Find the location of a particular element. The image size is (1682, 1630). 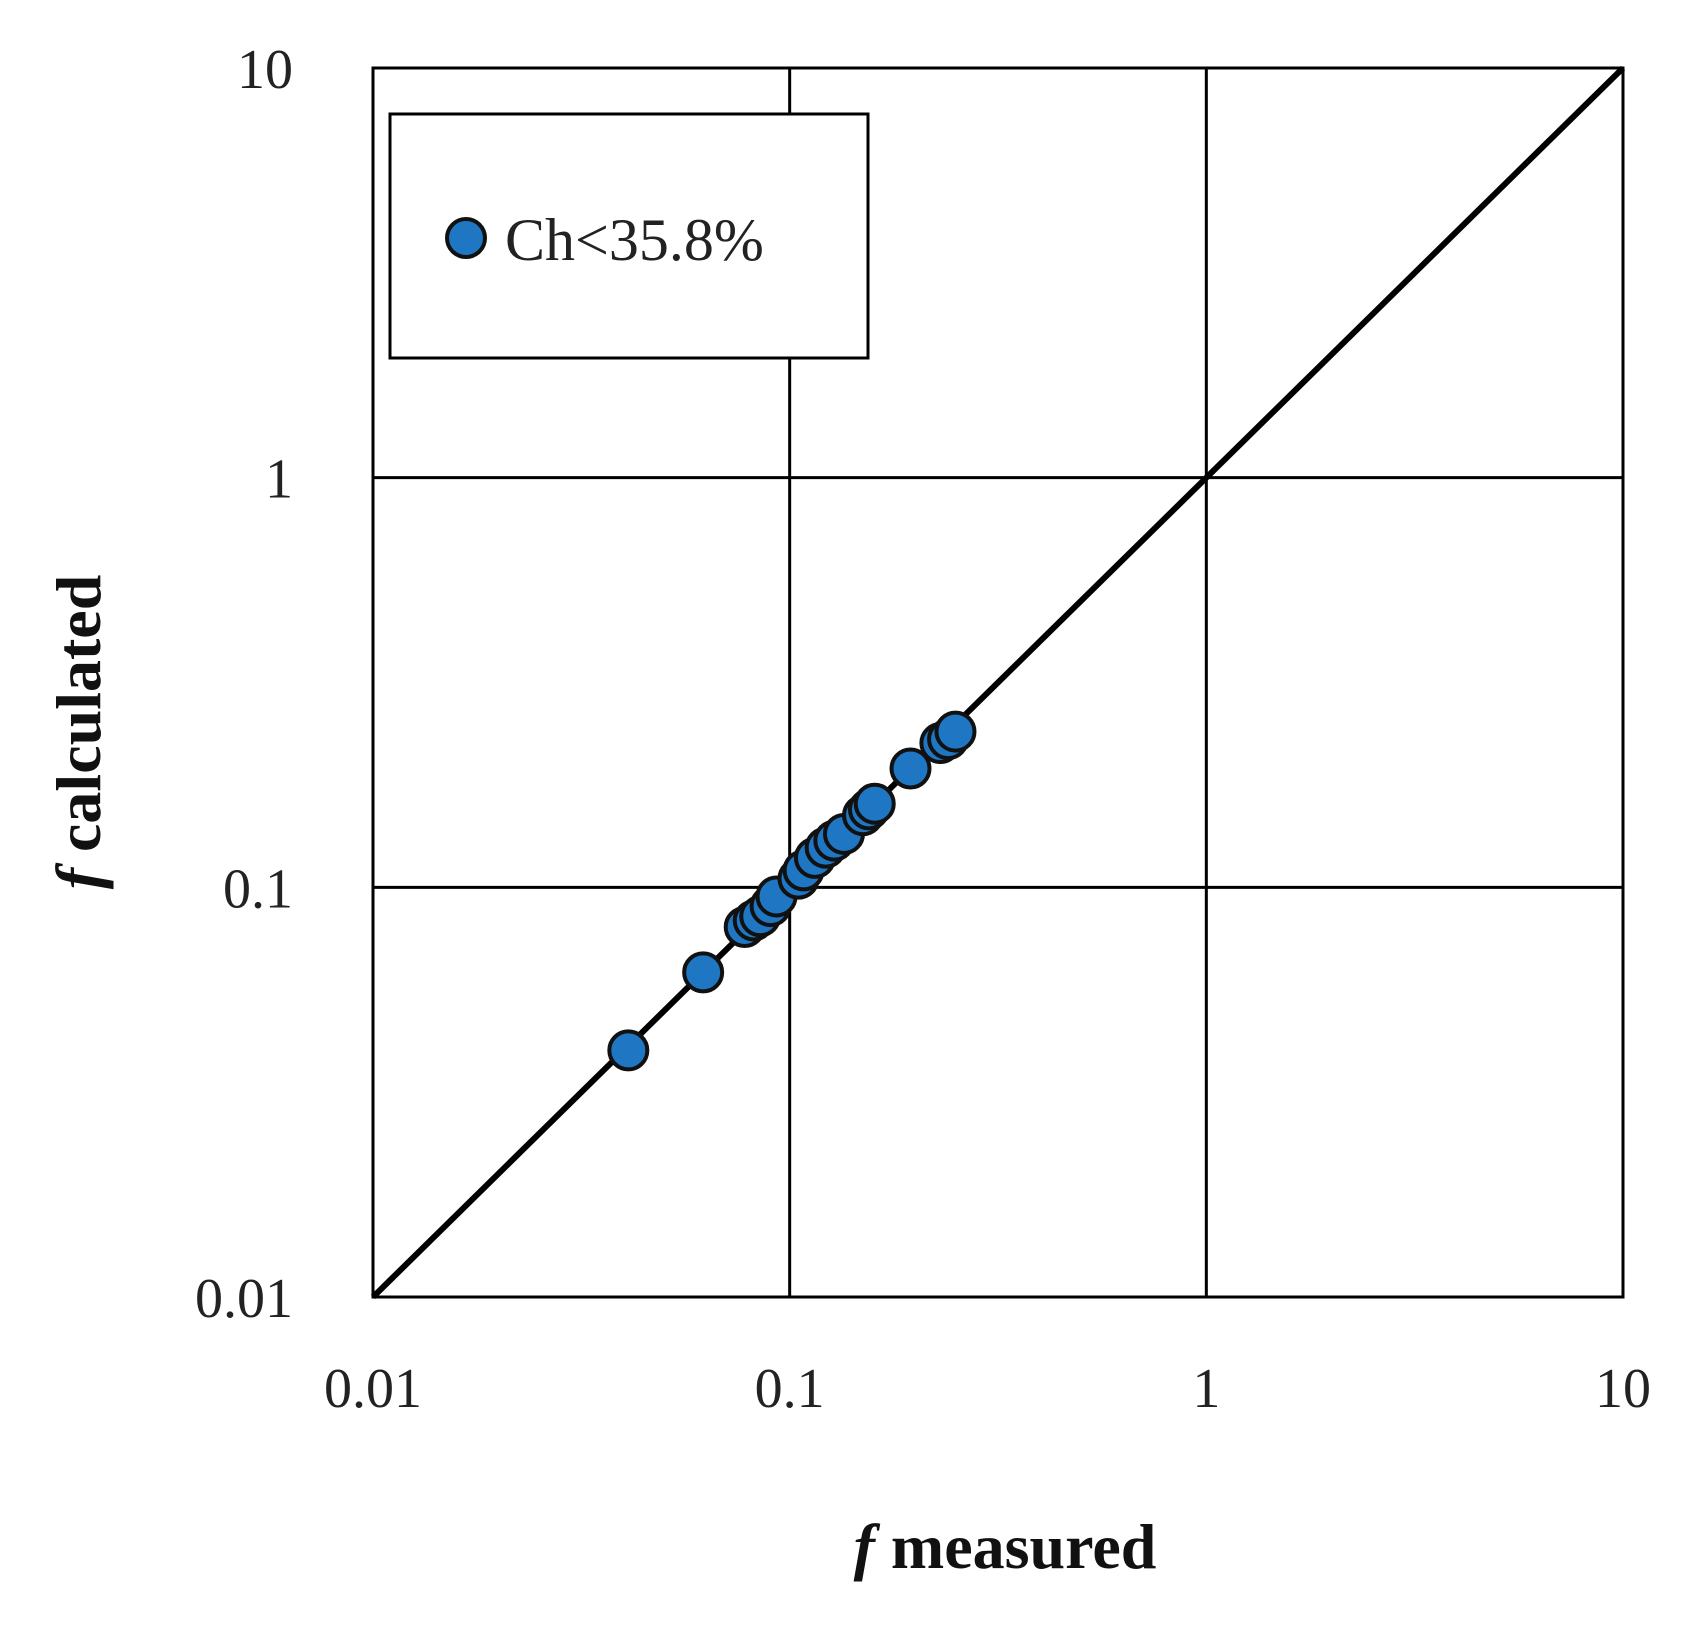

x-tick-label: 1 is located at coordinates (1206, 1389).